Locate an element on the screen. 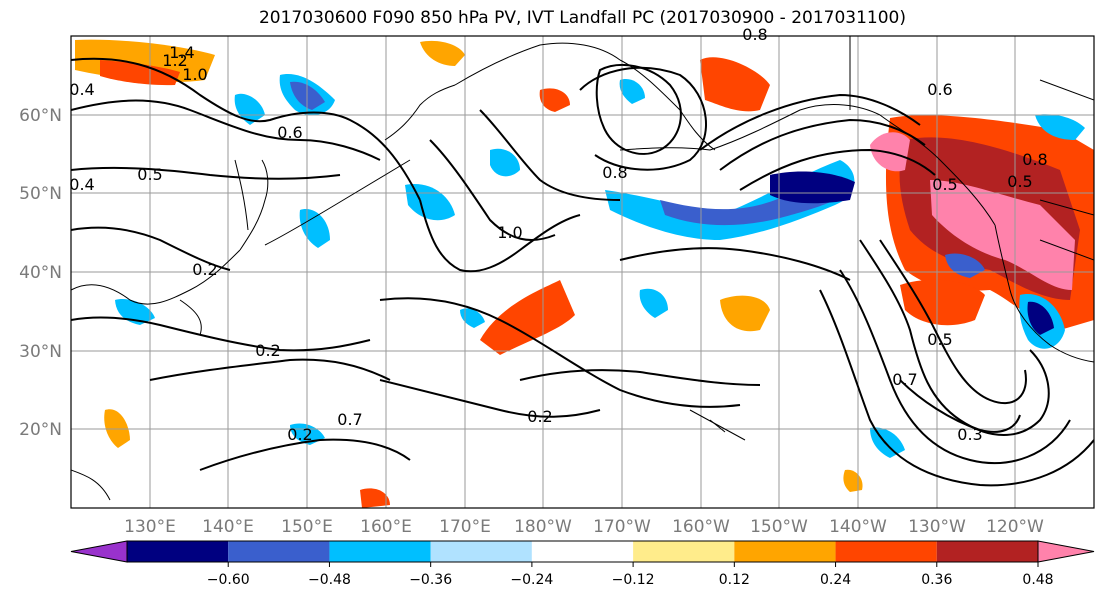 The height and width of the screenshot is (601, 1105). longitude-label: 160°W is located at coordinates (701, 527).